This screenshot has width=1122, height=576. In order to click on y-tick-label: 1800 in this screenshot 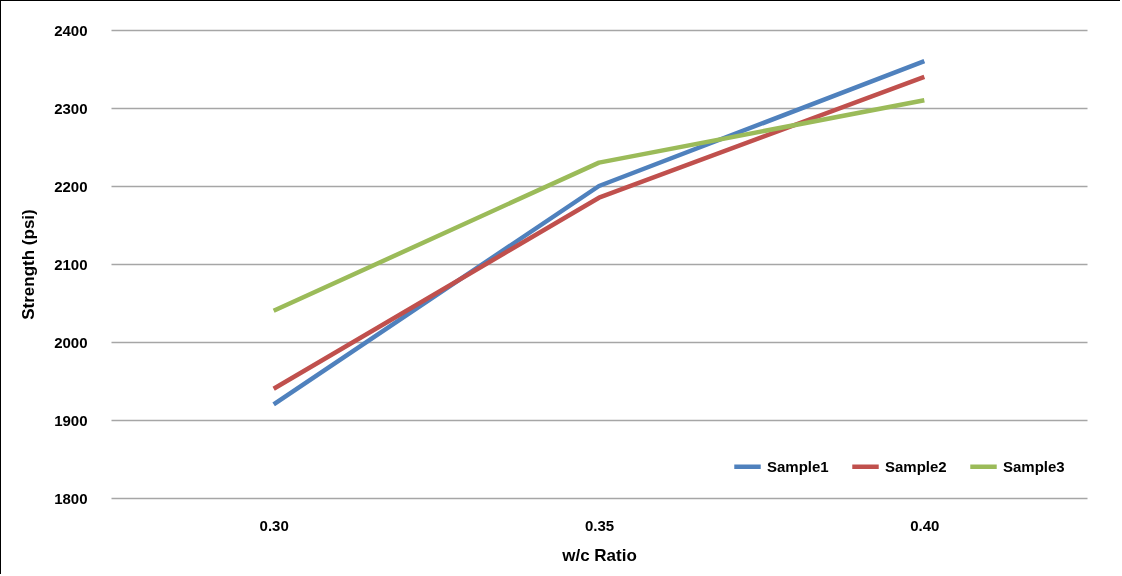, I will do `click(71, 498)`.